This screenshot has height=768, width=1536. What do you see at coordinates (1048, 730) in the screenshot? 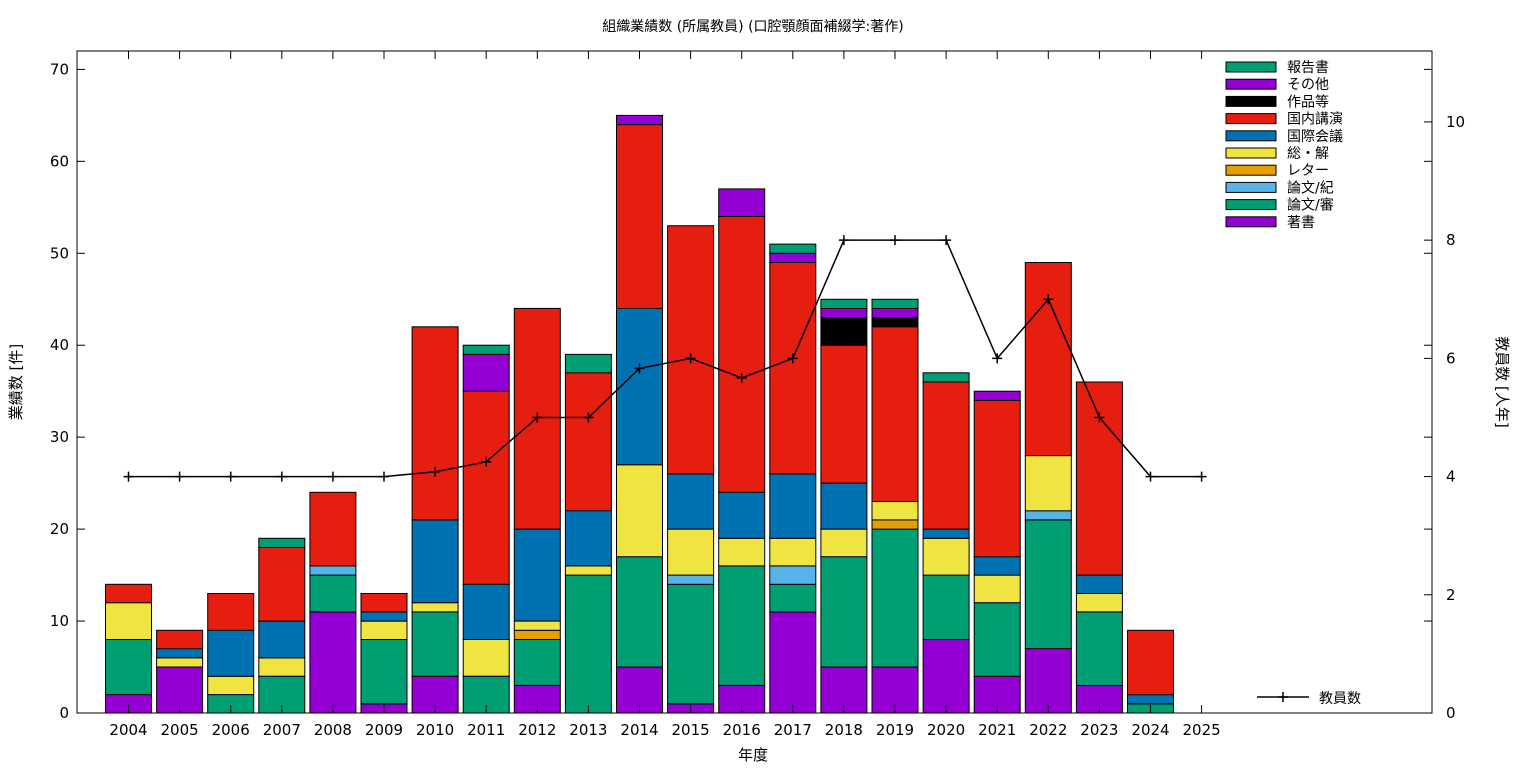
I see `x-tick-label: 2022` at bounding box center [1048, 730].